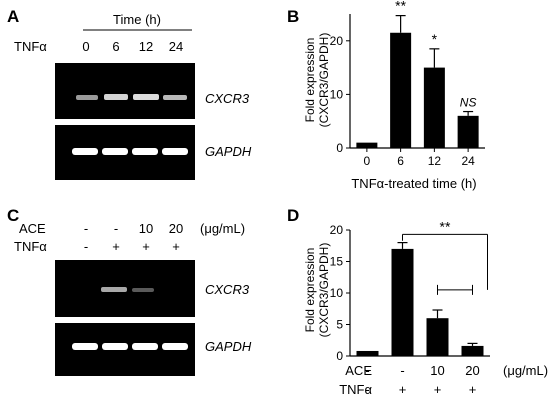 The image size is (550, 401). Describe the element at coordinates (293, 16) in the screenshot. I see `panel-b-letter: B` at that location.